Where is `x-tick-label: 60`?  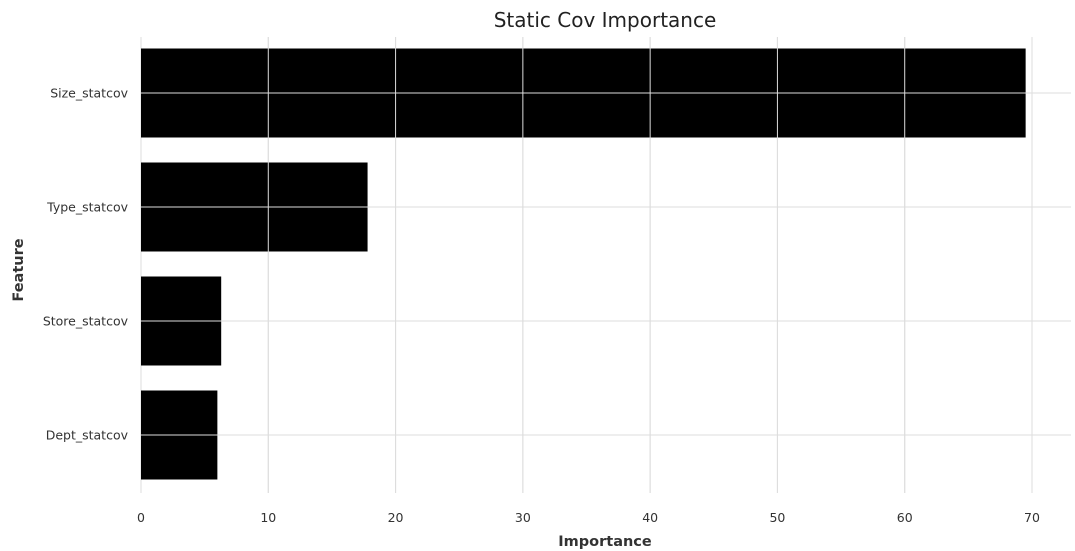
x-tick-label: 60 is located at coordinates (905, 517).